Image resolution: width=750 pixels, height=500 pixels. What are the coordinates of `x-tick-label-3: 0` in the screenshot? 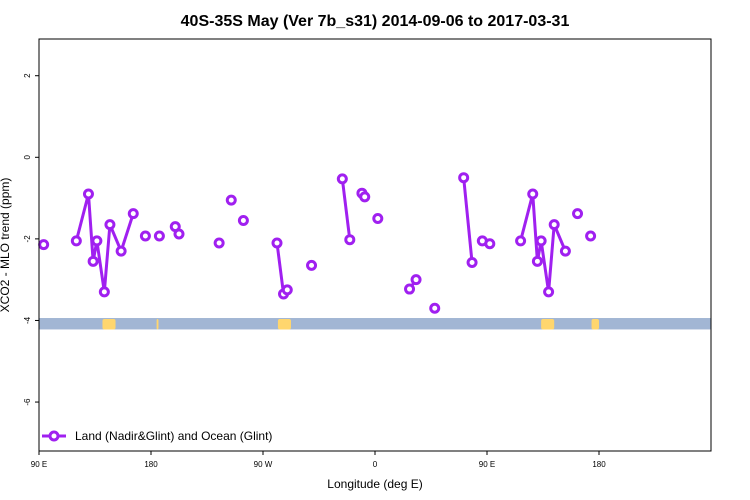 It's located at (375, 464).